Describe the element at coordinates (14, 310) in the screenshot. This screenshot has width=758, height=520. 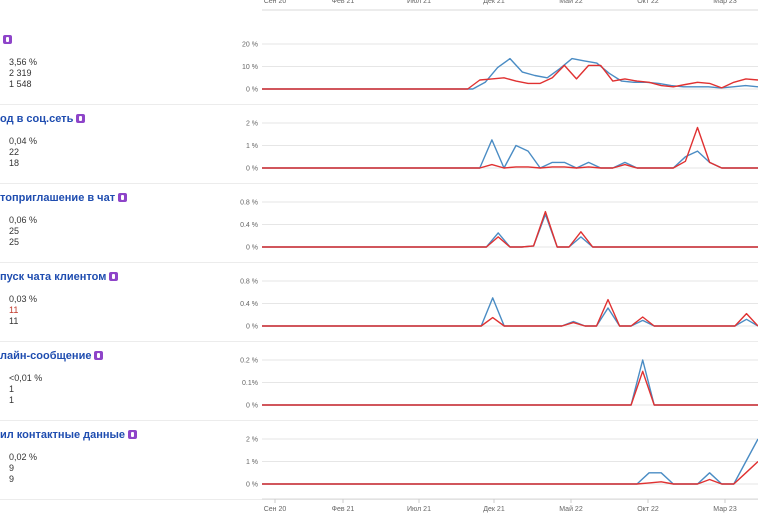
I see `goal-reaches: 11` at that location.